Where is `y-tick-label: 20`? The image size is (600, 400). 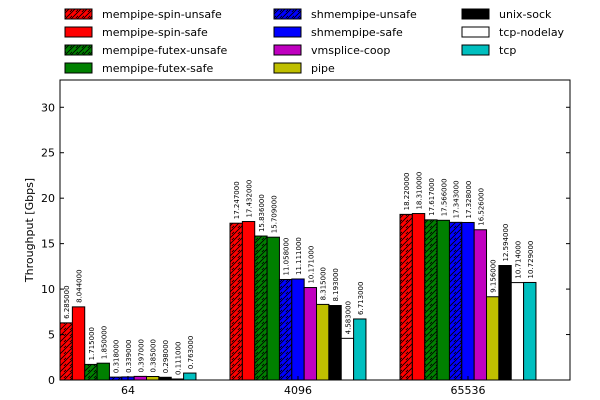
y-tick-label: 20 is located at coordinates (48, 198).